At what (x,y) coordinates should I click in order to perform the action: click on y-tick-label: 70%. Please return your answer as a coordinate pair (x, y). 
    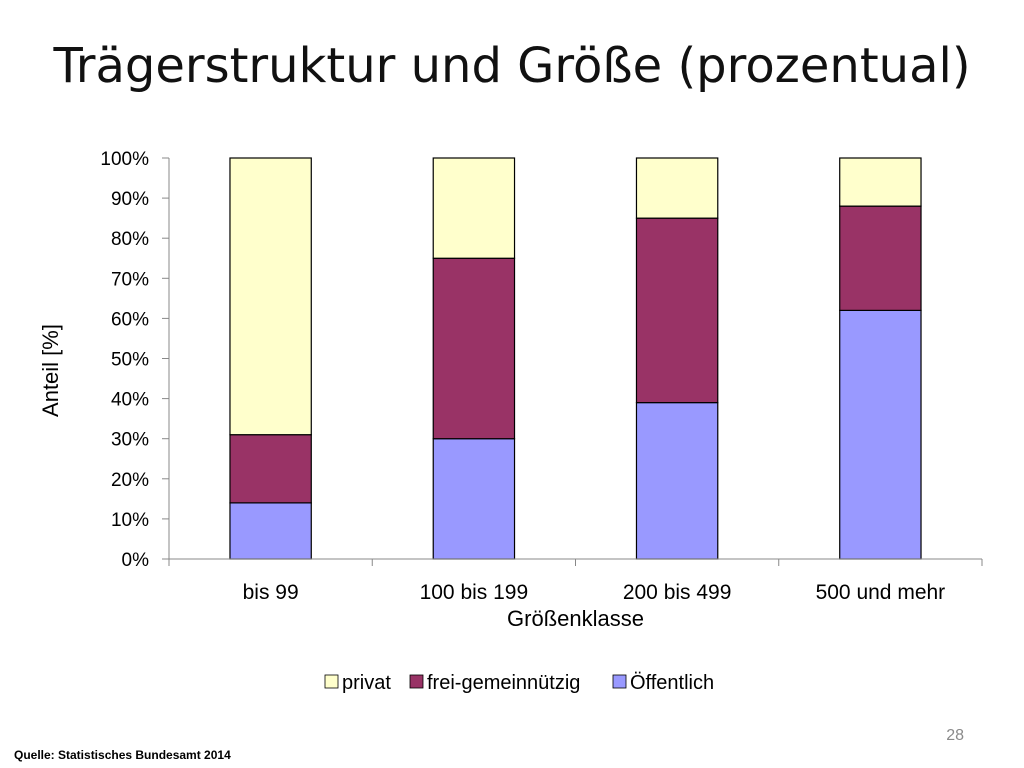
    Looking at the image, I should click on (130, 279).